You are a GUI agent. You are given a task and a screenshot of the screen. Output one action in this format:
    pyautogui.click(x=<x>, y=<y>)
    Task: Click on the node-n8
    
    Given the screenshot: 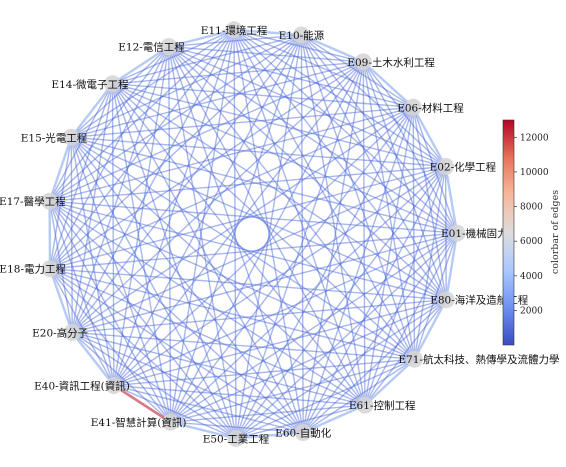 What is the action you would take?
    pyautogui.click(x=414, y=359)
    